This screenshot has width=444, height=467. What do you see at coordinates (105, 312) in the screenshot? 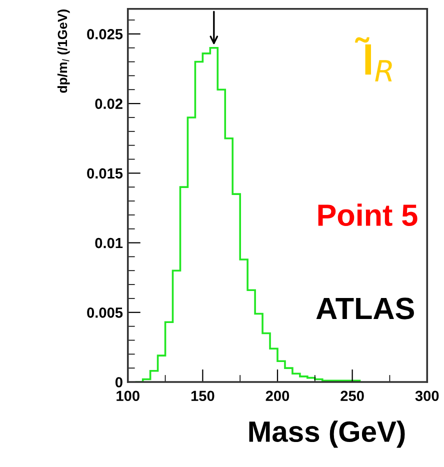
I see `y-tick-label: 0.005` at bounding box center [105, 312].